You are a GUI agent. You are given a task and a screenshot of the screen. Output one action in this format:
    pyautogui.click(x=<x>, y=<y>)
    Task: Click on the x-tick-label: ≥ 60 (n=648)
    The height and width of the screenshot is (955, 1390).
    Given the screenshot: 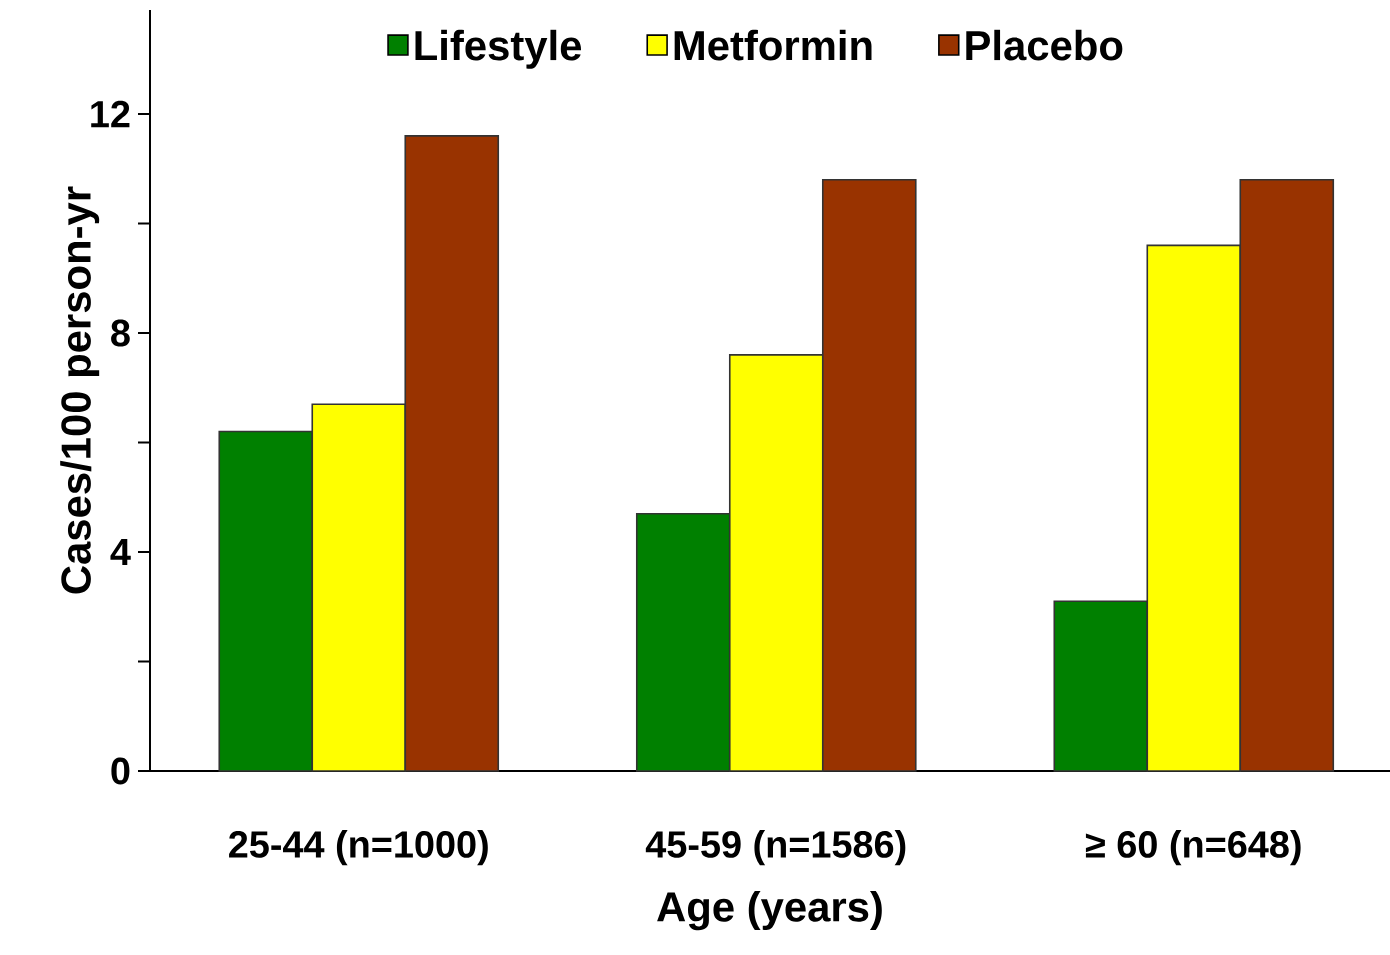 What is the action you would take?
    pyautogui.click(x=1193, y=848)
    